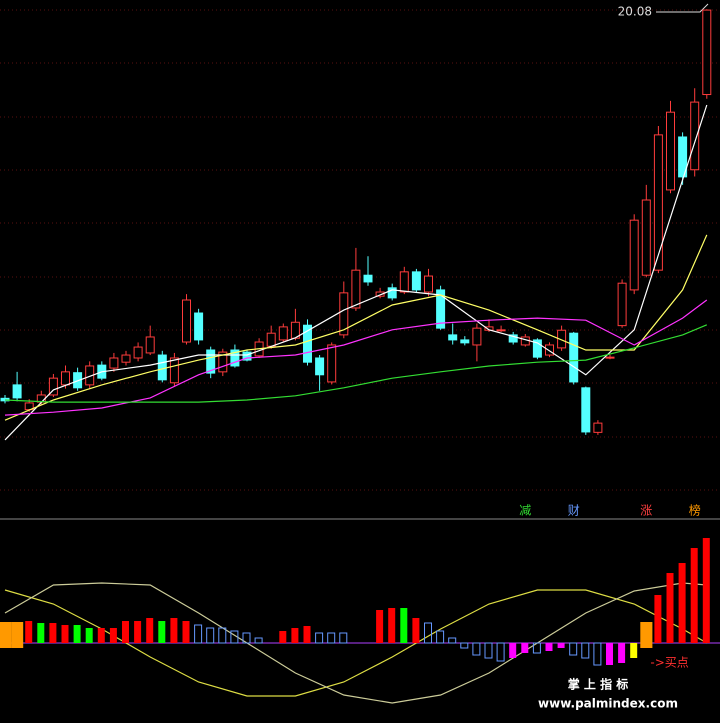  I want to click on watermark-title: 掌 上 指 标, so click(598, 684).